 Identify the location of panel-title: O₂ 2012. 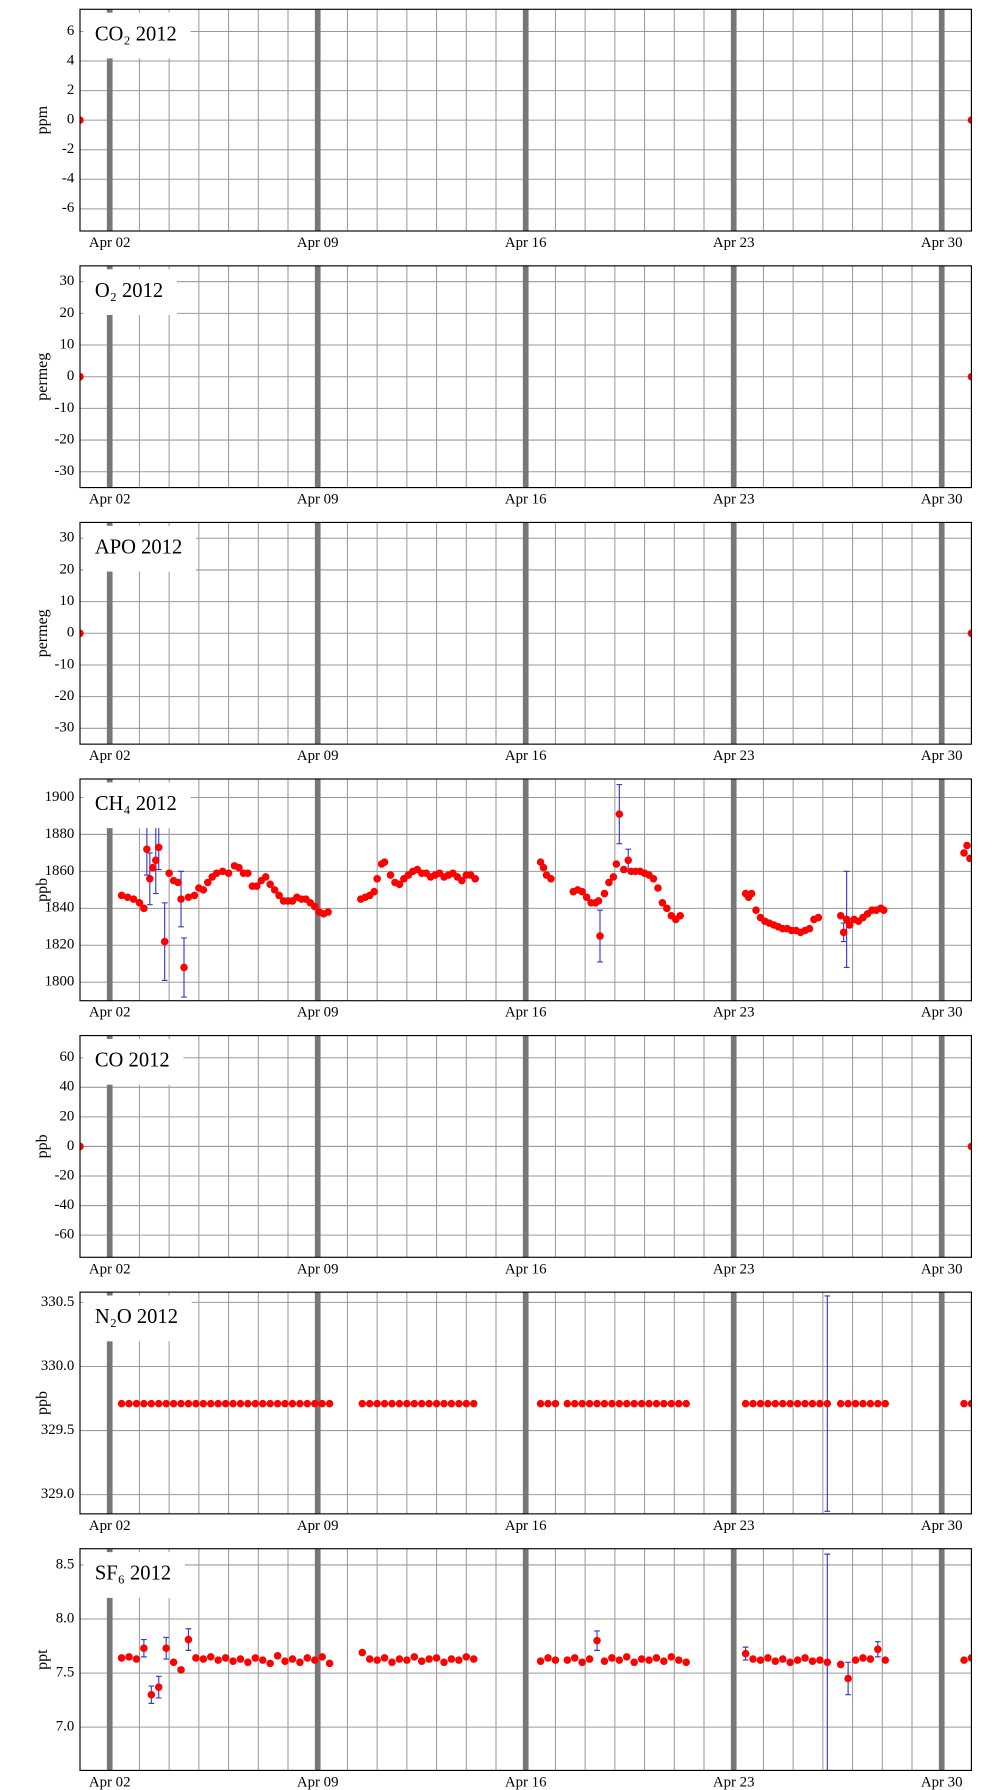
(129, 291).